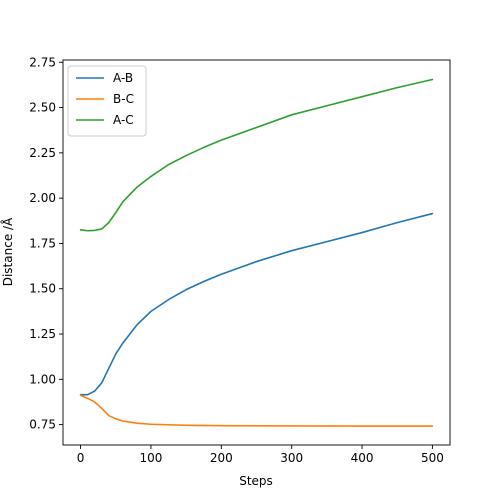 The height and width of the screenshot is (504, 500). I want to click on x-axis-label: Steps, so click(256, 481).